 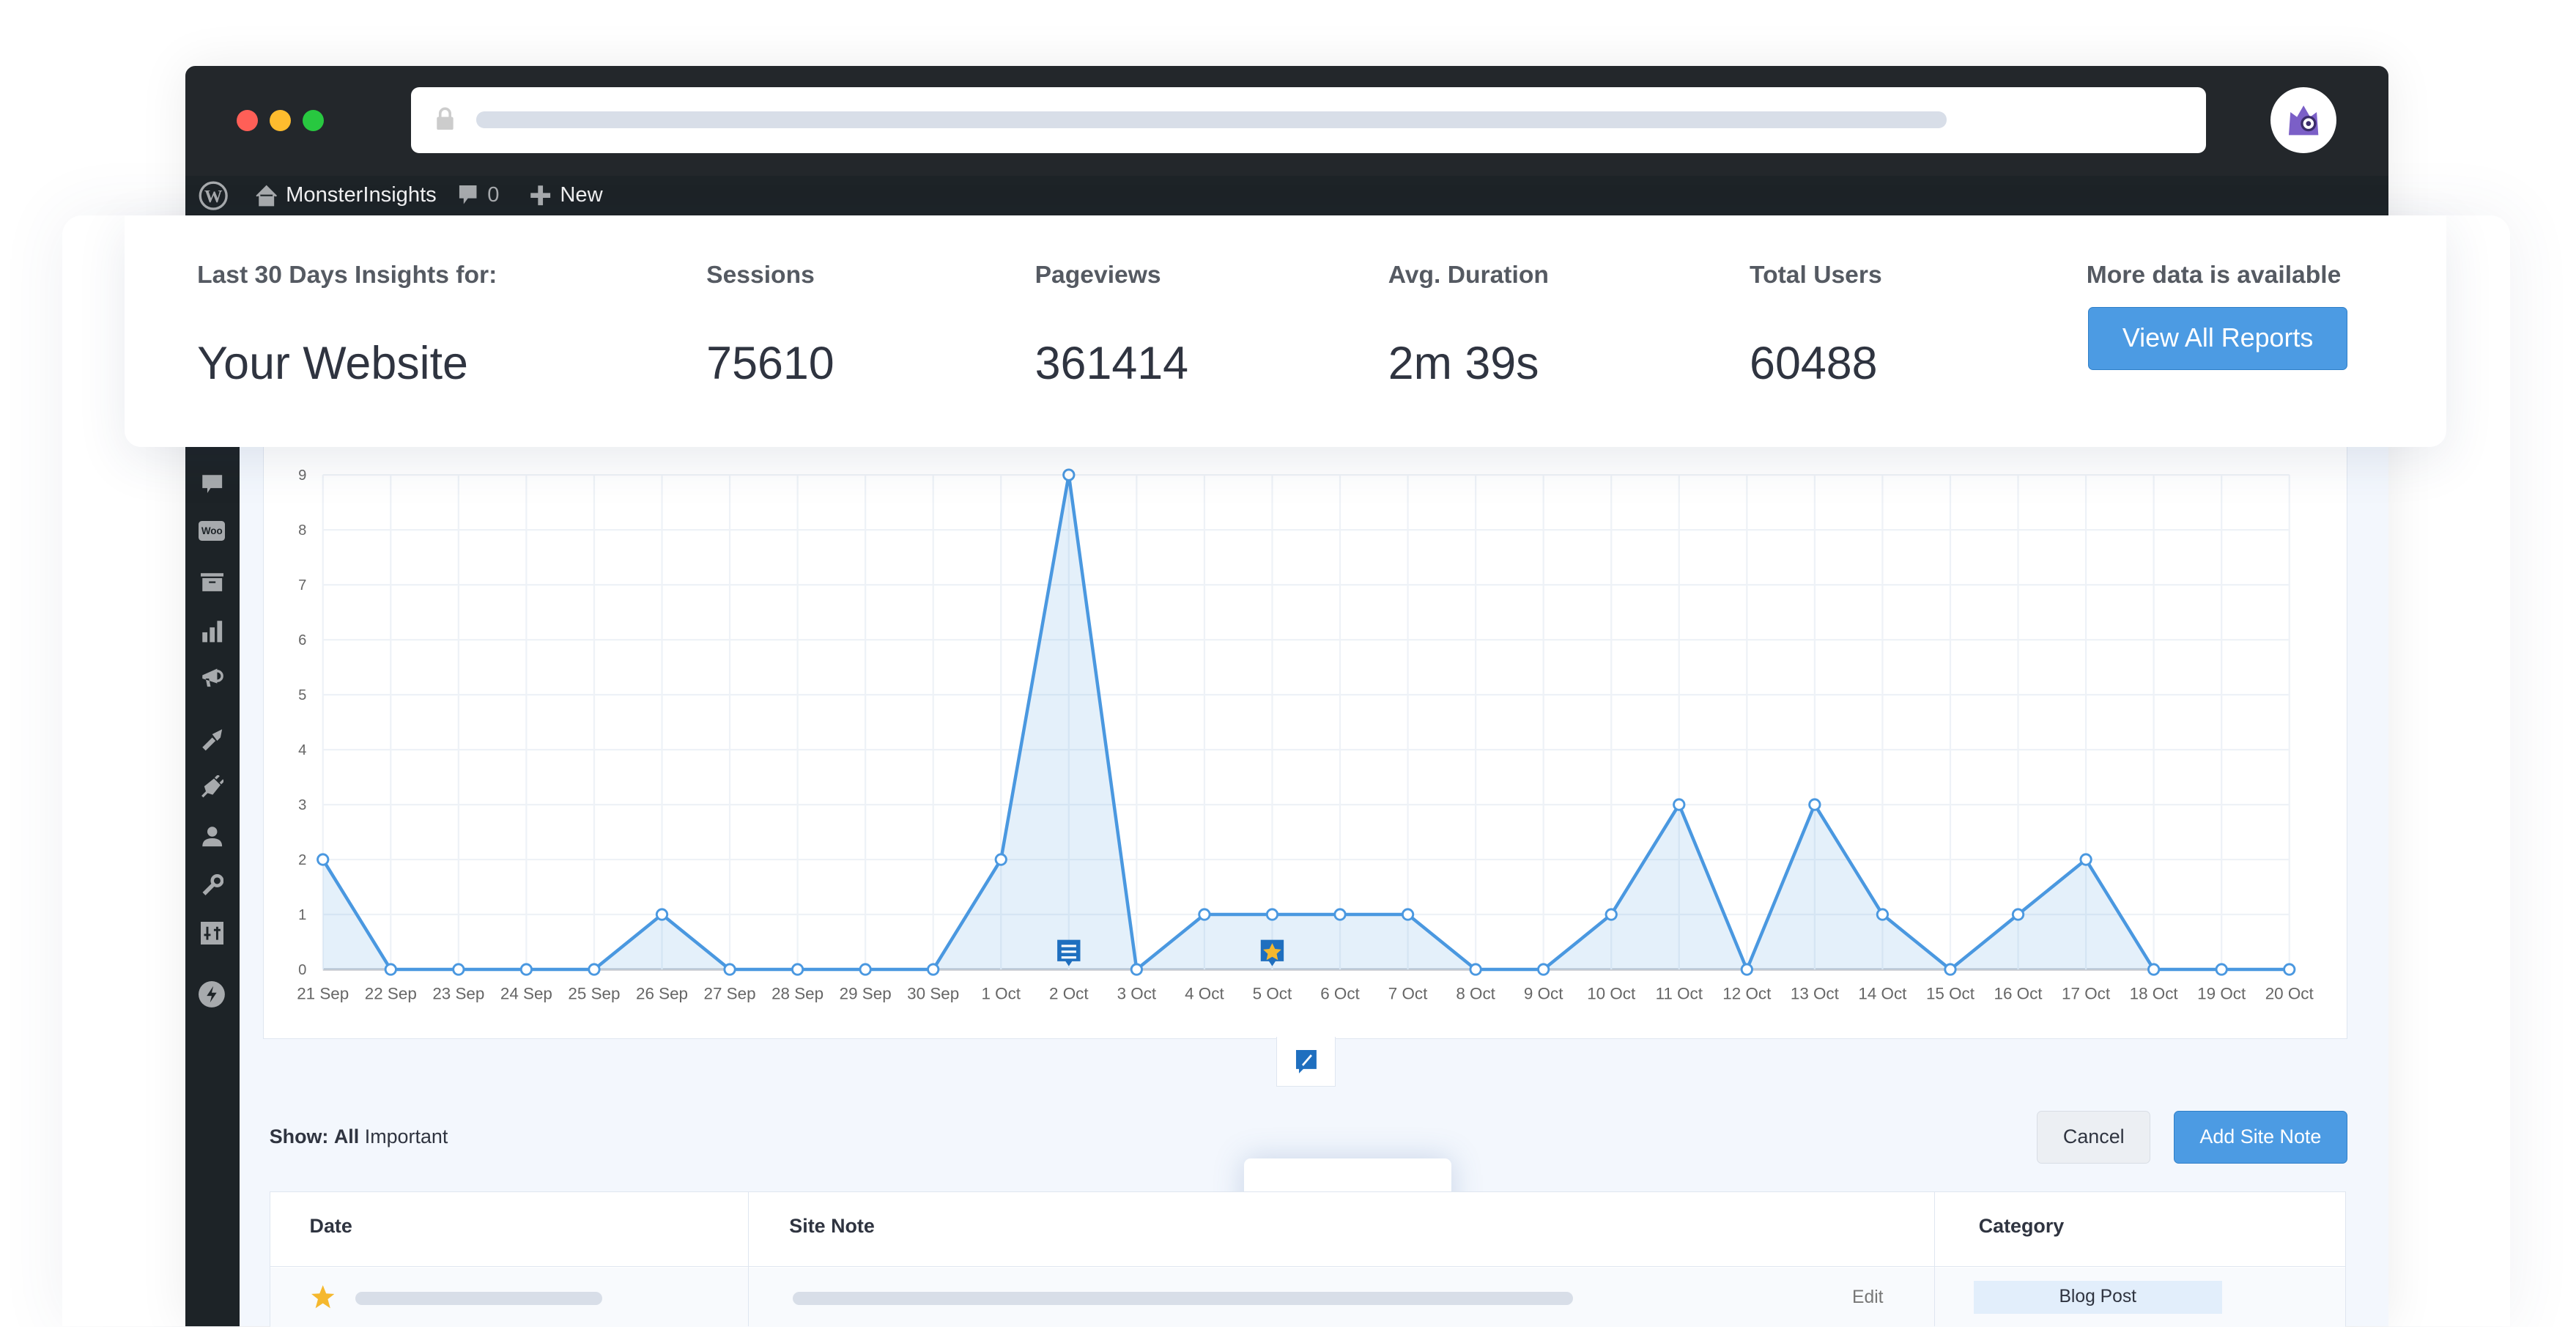 What do you see at coordinates (458, 993) in the screenshot?
I see `x-tick-label: 23 Sep` at bounding box center [458, 993].